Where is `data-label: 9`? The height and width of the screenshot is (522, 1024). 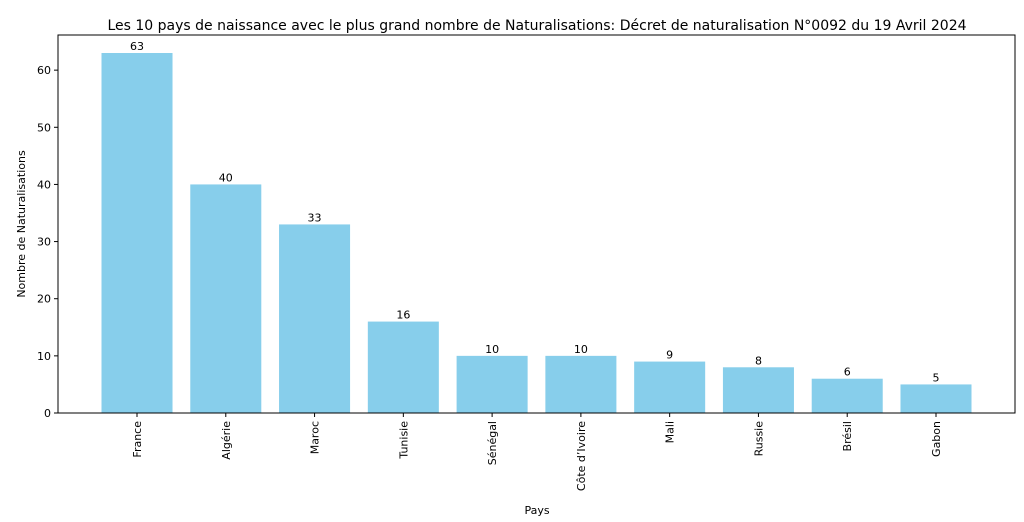 data-label: 9 is located at coordinates (669, 355).